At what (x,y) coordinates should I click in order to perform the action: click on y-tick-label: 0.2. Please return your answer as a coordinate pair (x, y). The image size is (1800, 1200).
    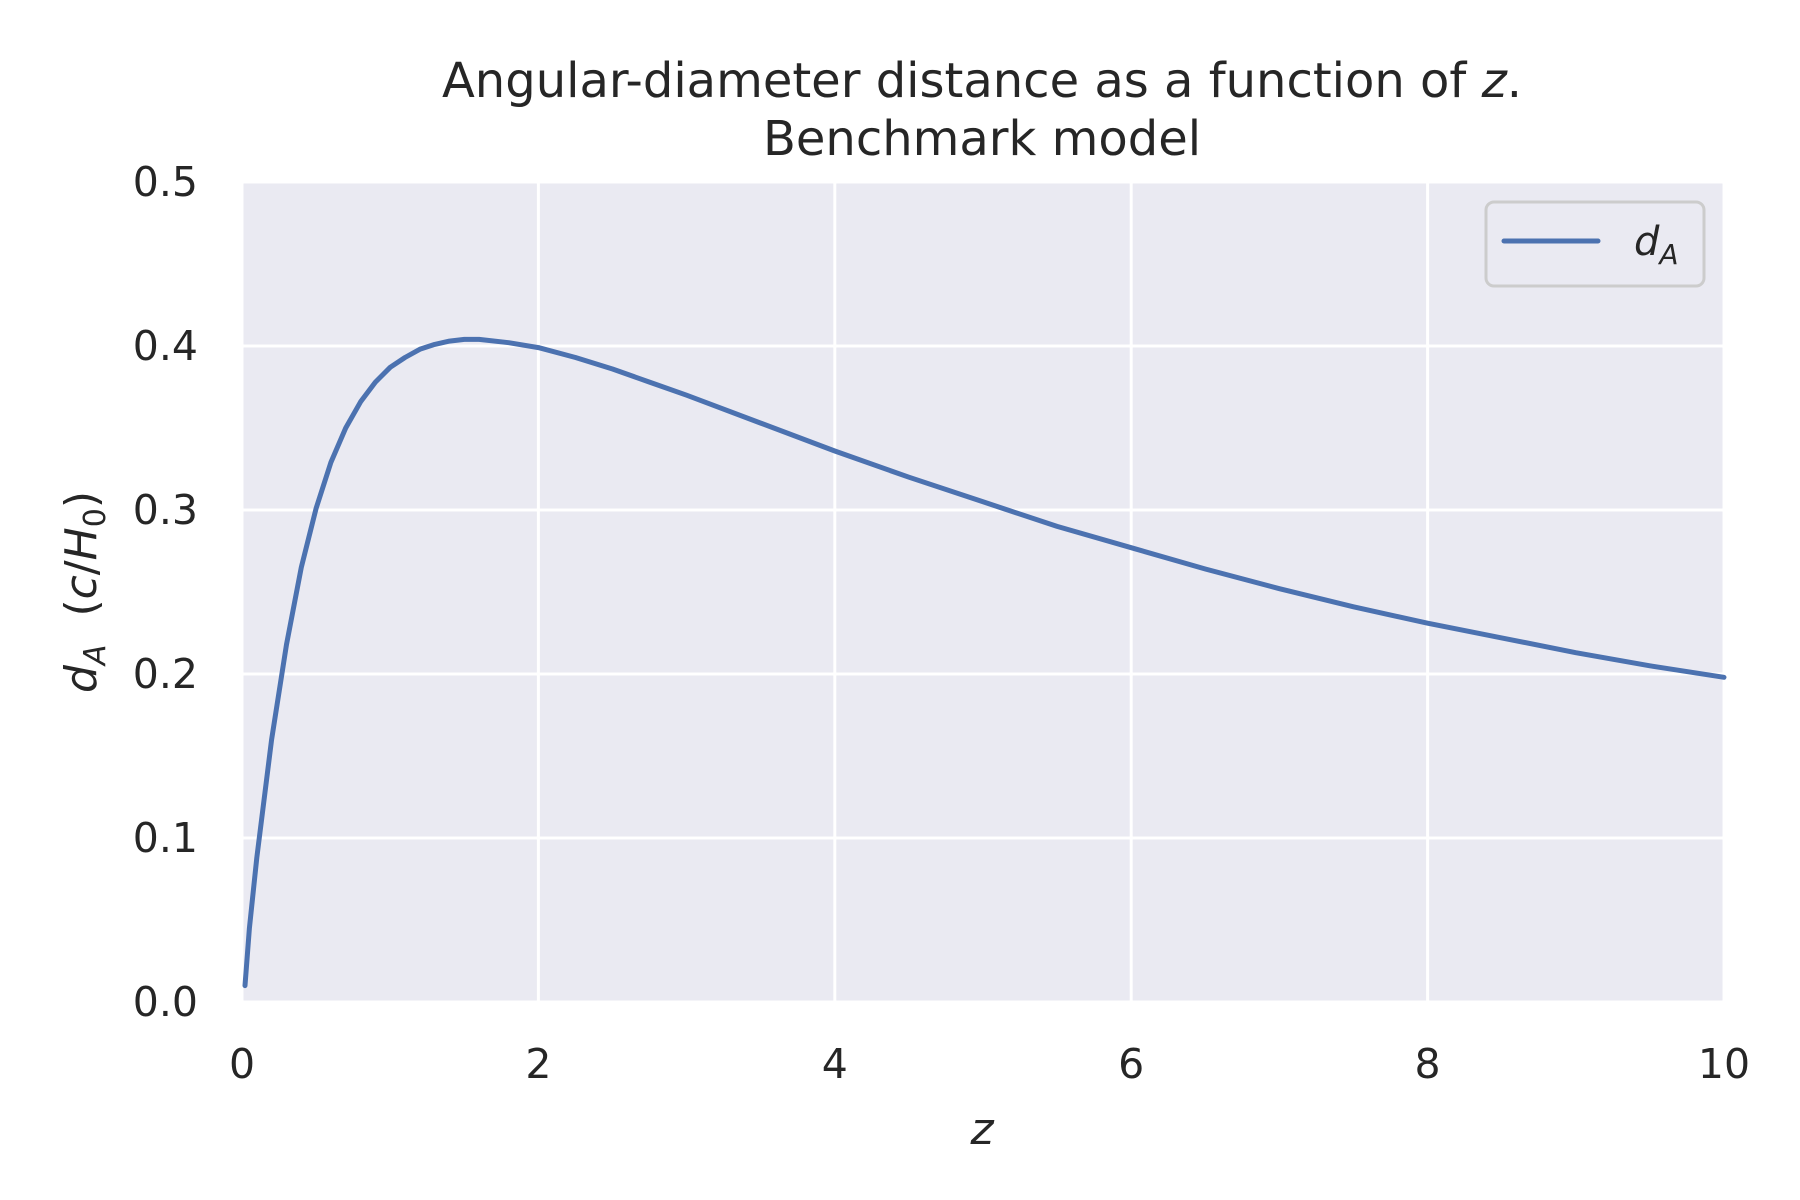
    Looking at the image, I should click on (165, 674).